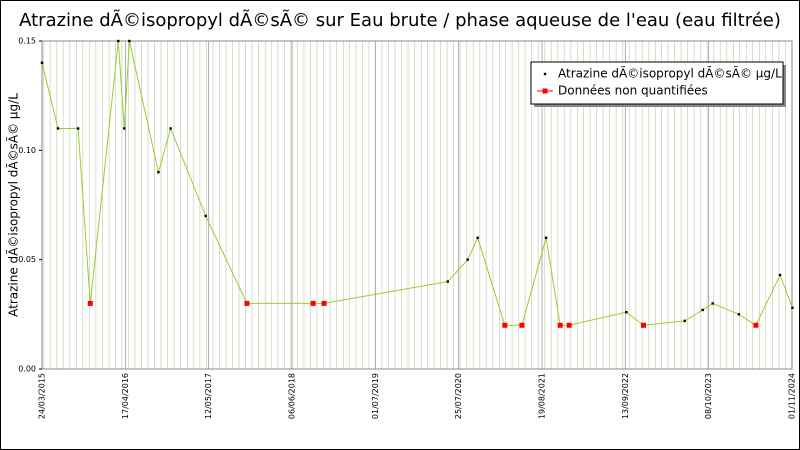 Image resolution: width=800 pixels, height=450 pixels. What do you see at coordinates (458, 396) in the screenshot?
I see `x-tick-label: 25/07/2020` at bounding box center [458, 396].